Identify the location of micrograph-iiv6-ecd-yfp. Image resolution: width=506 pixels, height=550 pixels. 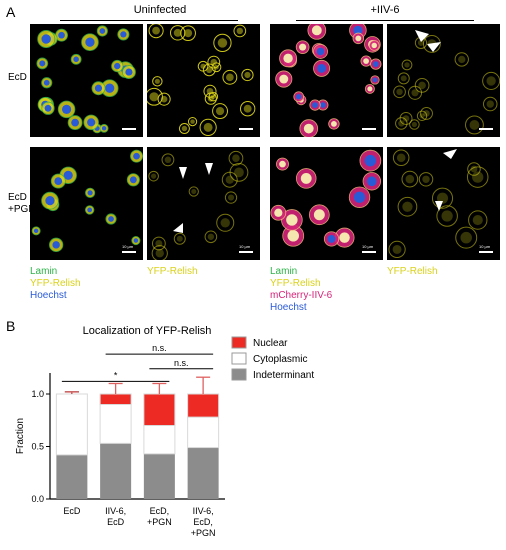
(443, 80).